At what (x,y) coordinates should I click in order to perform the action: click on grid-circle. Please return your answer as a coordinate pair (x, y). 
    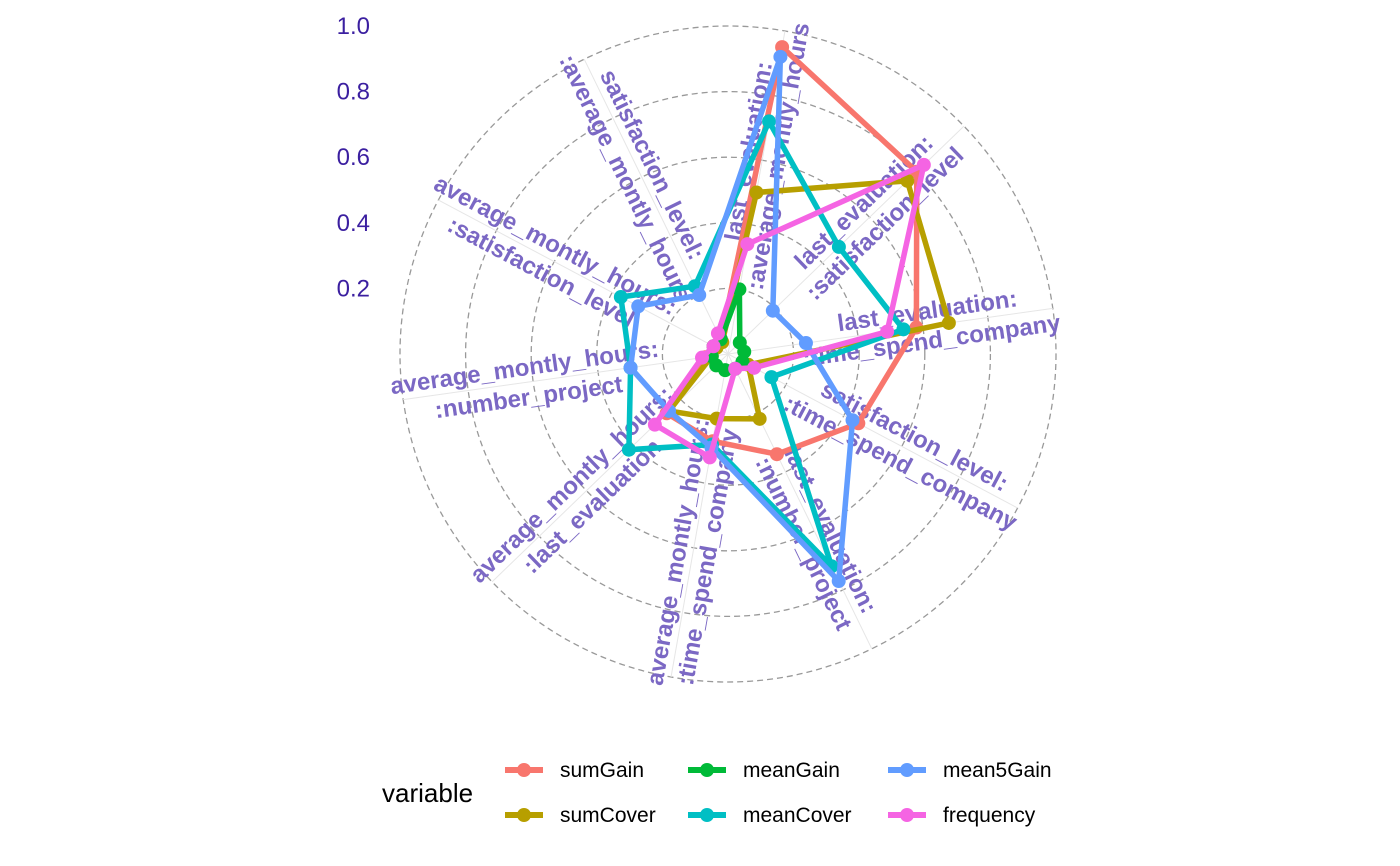
    Looking at the image, I should click on (728, 354).